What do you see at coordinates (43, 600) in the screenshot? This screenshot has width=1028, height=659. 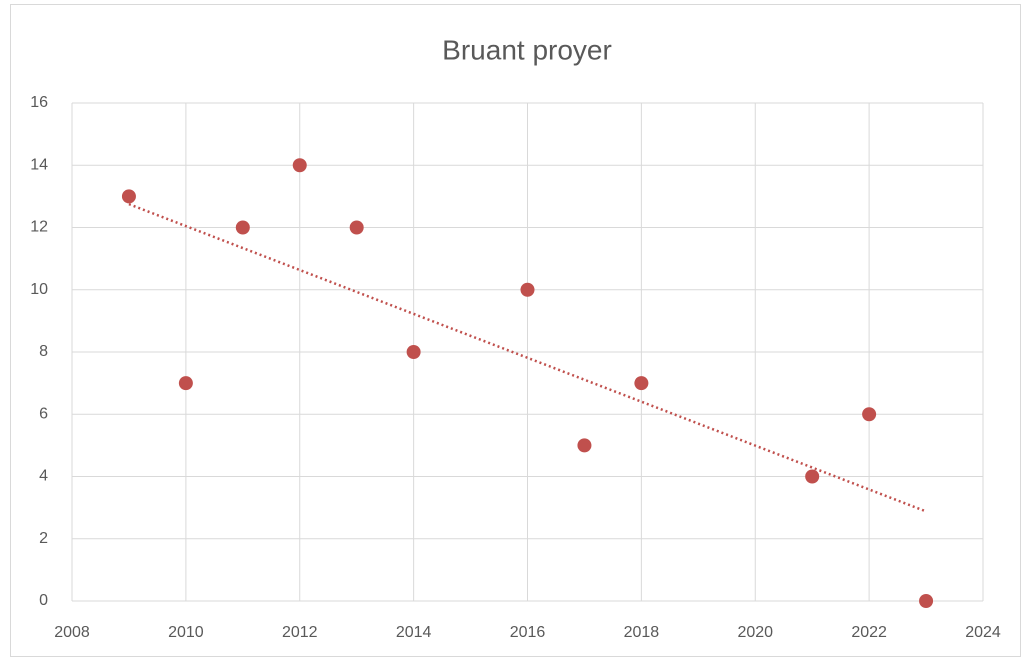 I see `y-tick-label: 0` at bounding box center [43, 600].